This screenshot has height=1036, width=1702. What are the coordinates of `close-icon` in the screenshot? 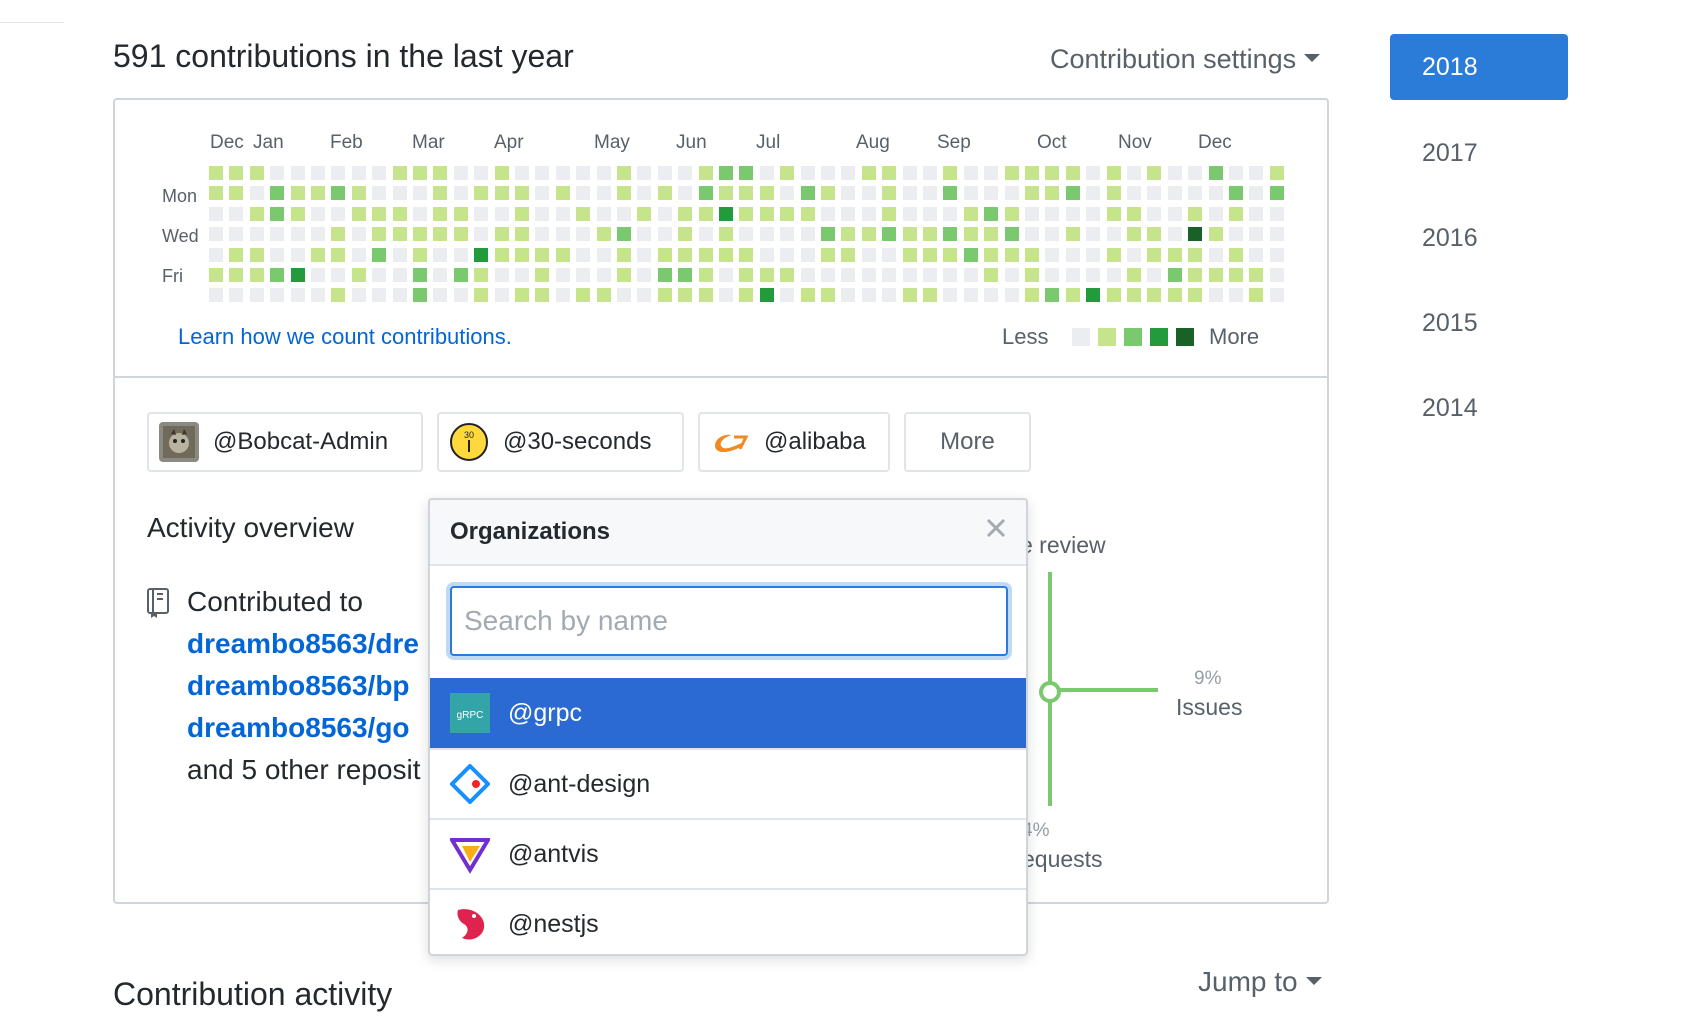 It's located at (996, 528).